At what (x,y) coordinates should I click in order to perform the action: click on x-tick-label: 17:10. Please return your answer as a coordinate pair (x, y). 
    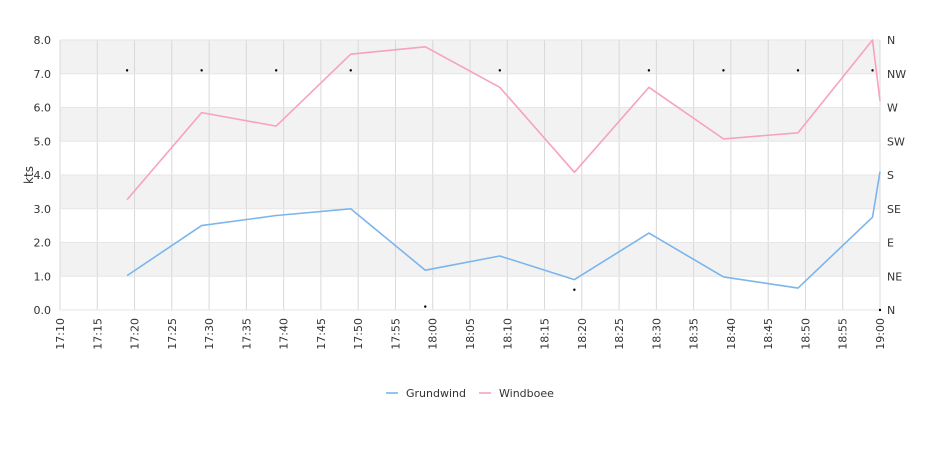
    Looking at the image, I should click on (60, 334).